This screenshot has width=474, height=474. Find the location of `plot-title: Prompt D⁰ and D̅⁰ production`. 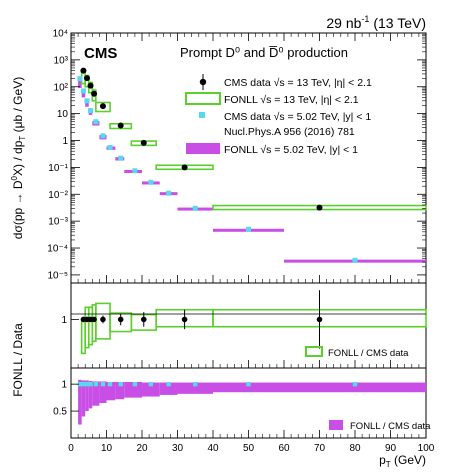

plot-title: Prompt D⁰ and D̅⁰ production is located at coordinates (264, 52).